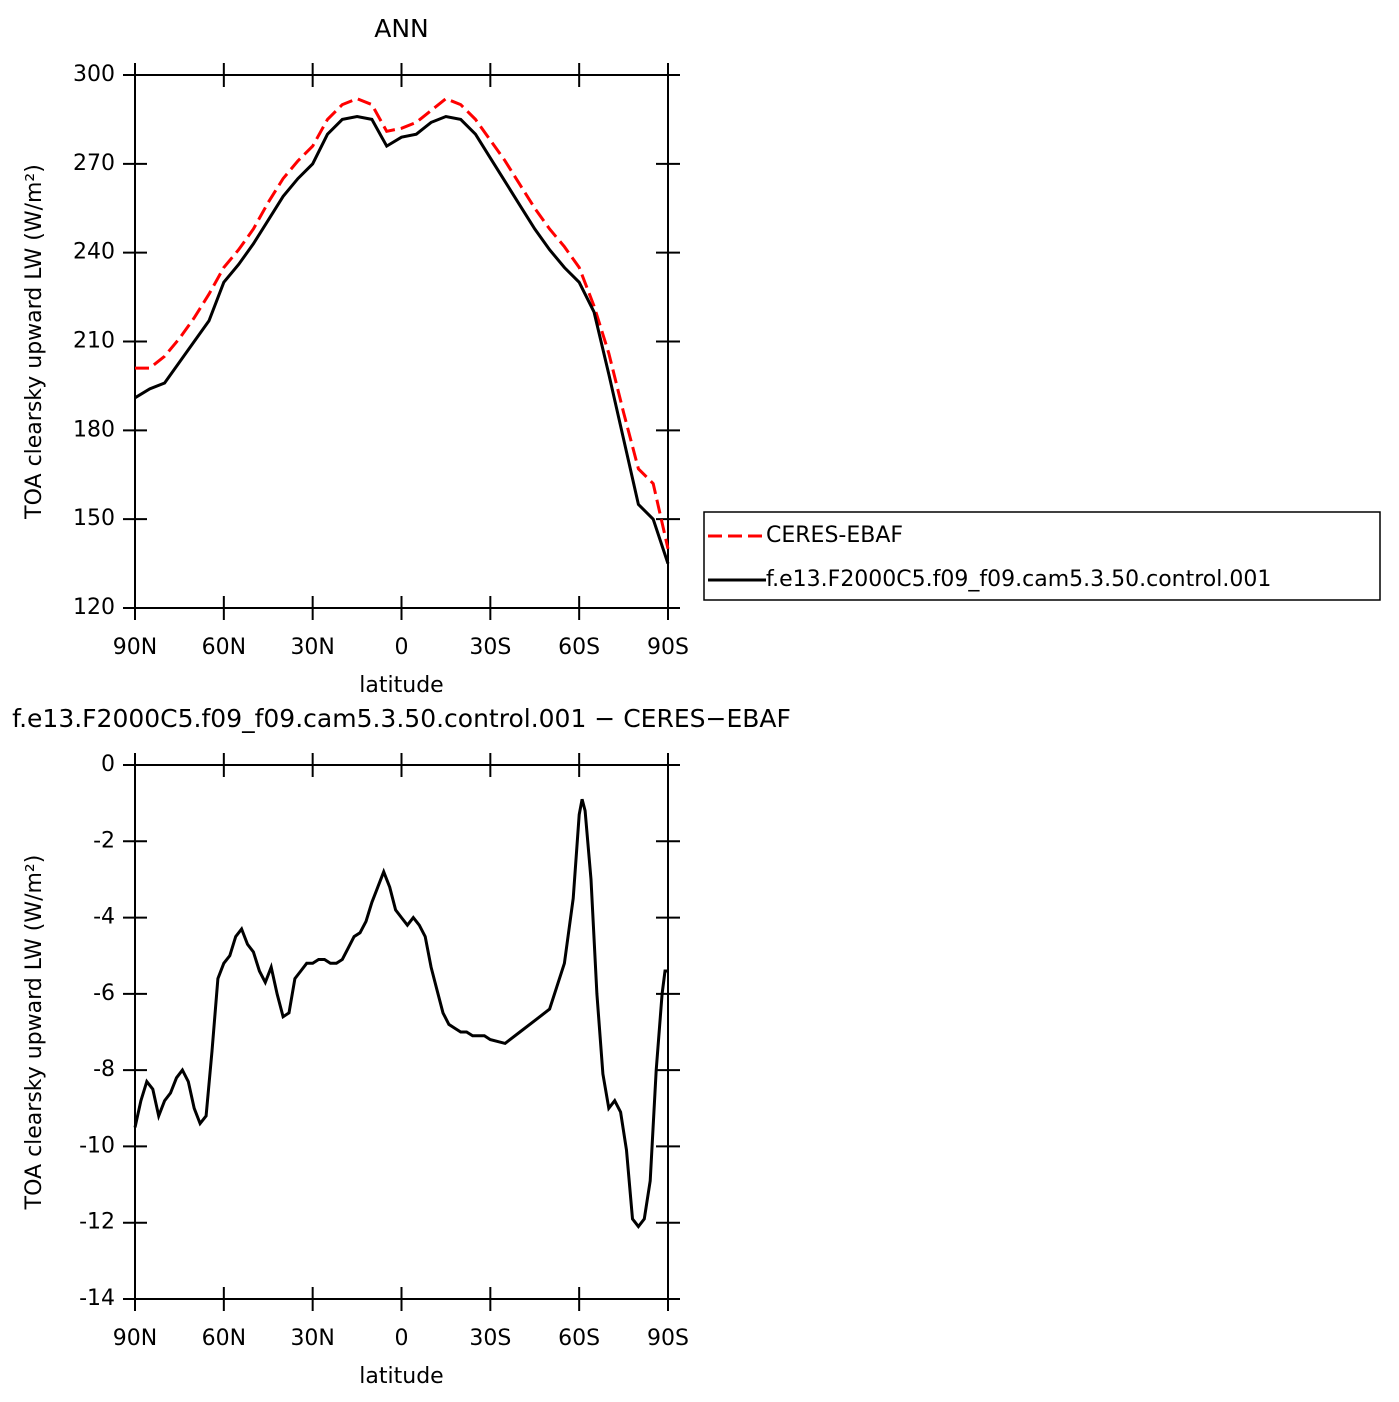  Describe the element at coordinates (104, 840) in the screenshot. I see `y-tick-label: -2` at that location.